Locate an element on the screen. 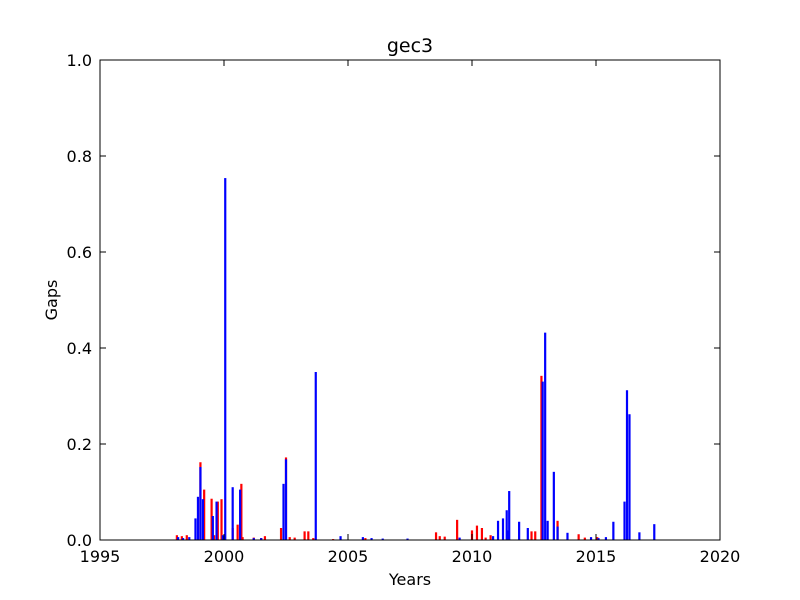 The image size is (800, 600). y-tick-label: 0.8 is located at coordinates (79, 156).